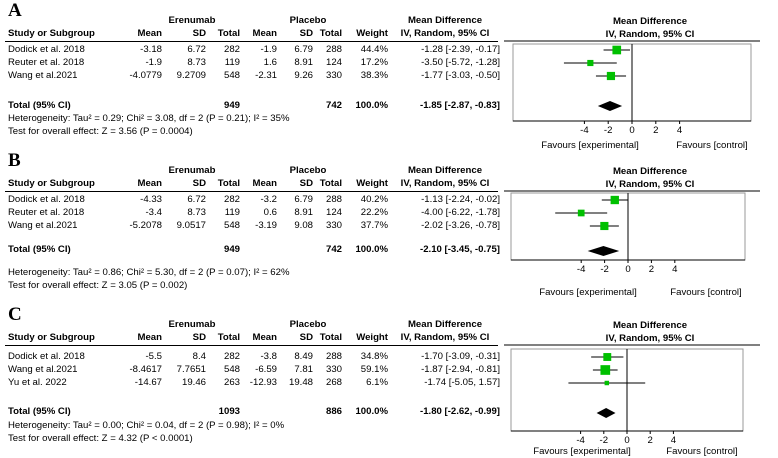 This screenshot has height=458, width=778. Describe the element at coordinates (626, 440) in the screenshot. I see `x-tick-label: 0` at that location.